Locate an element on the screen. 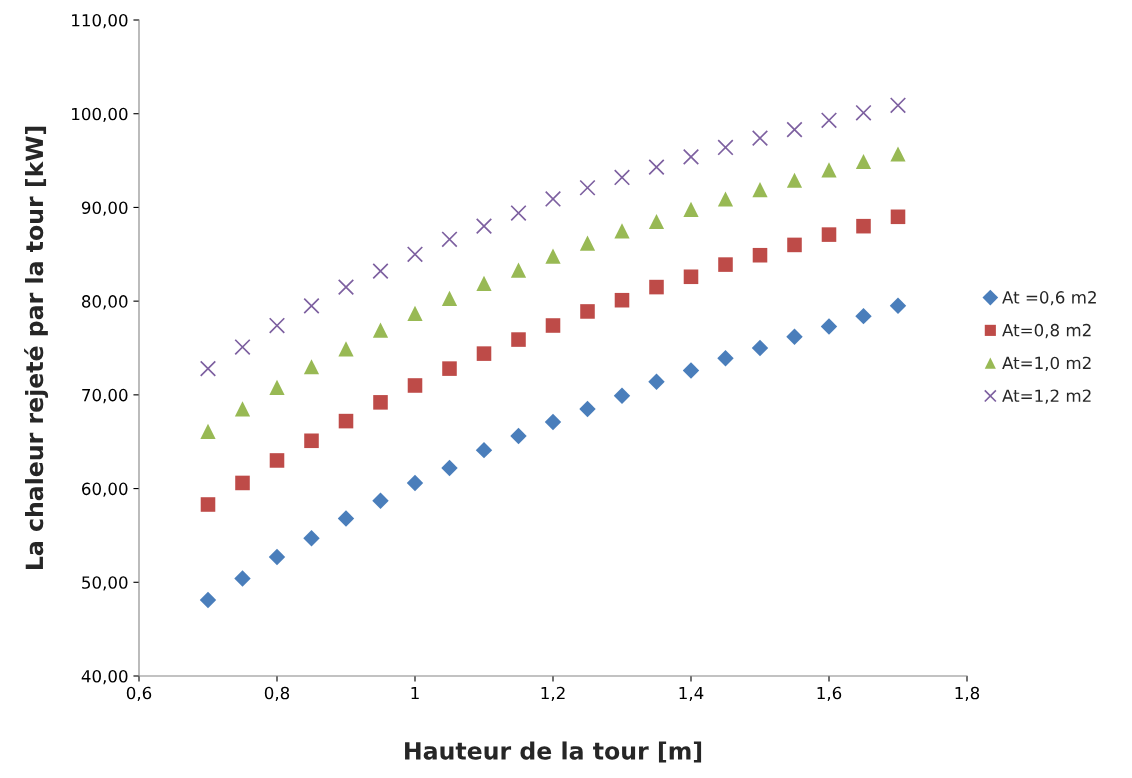  legend-label: At=0,8 m2 is located at coordinates (1046, 331).